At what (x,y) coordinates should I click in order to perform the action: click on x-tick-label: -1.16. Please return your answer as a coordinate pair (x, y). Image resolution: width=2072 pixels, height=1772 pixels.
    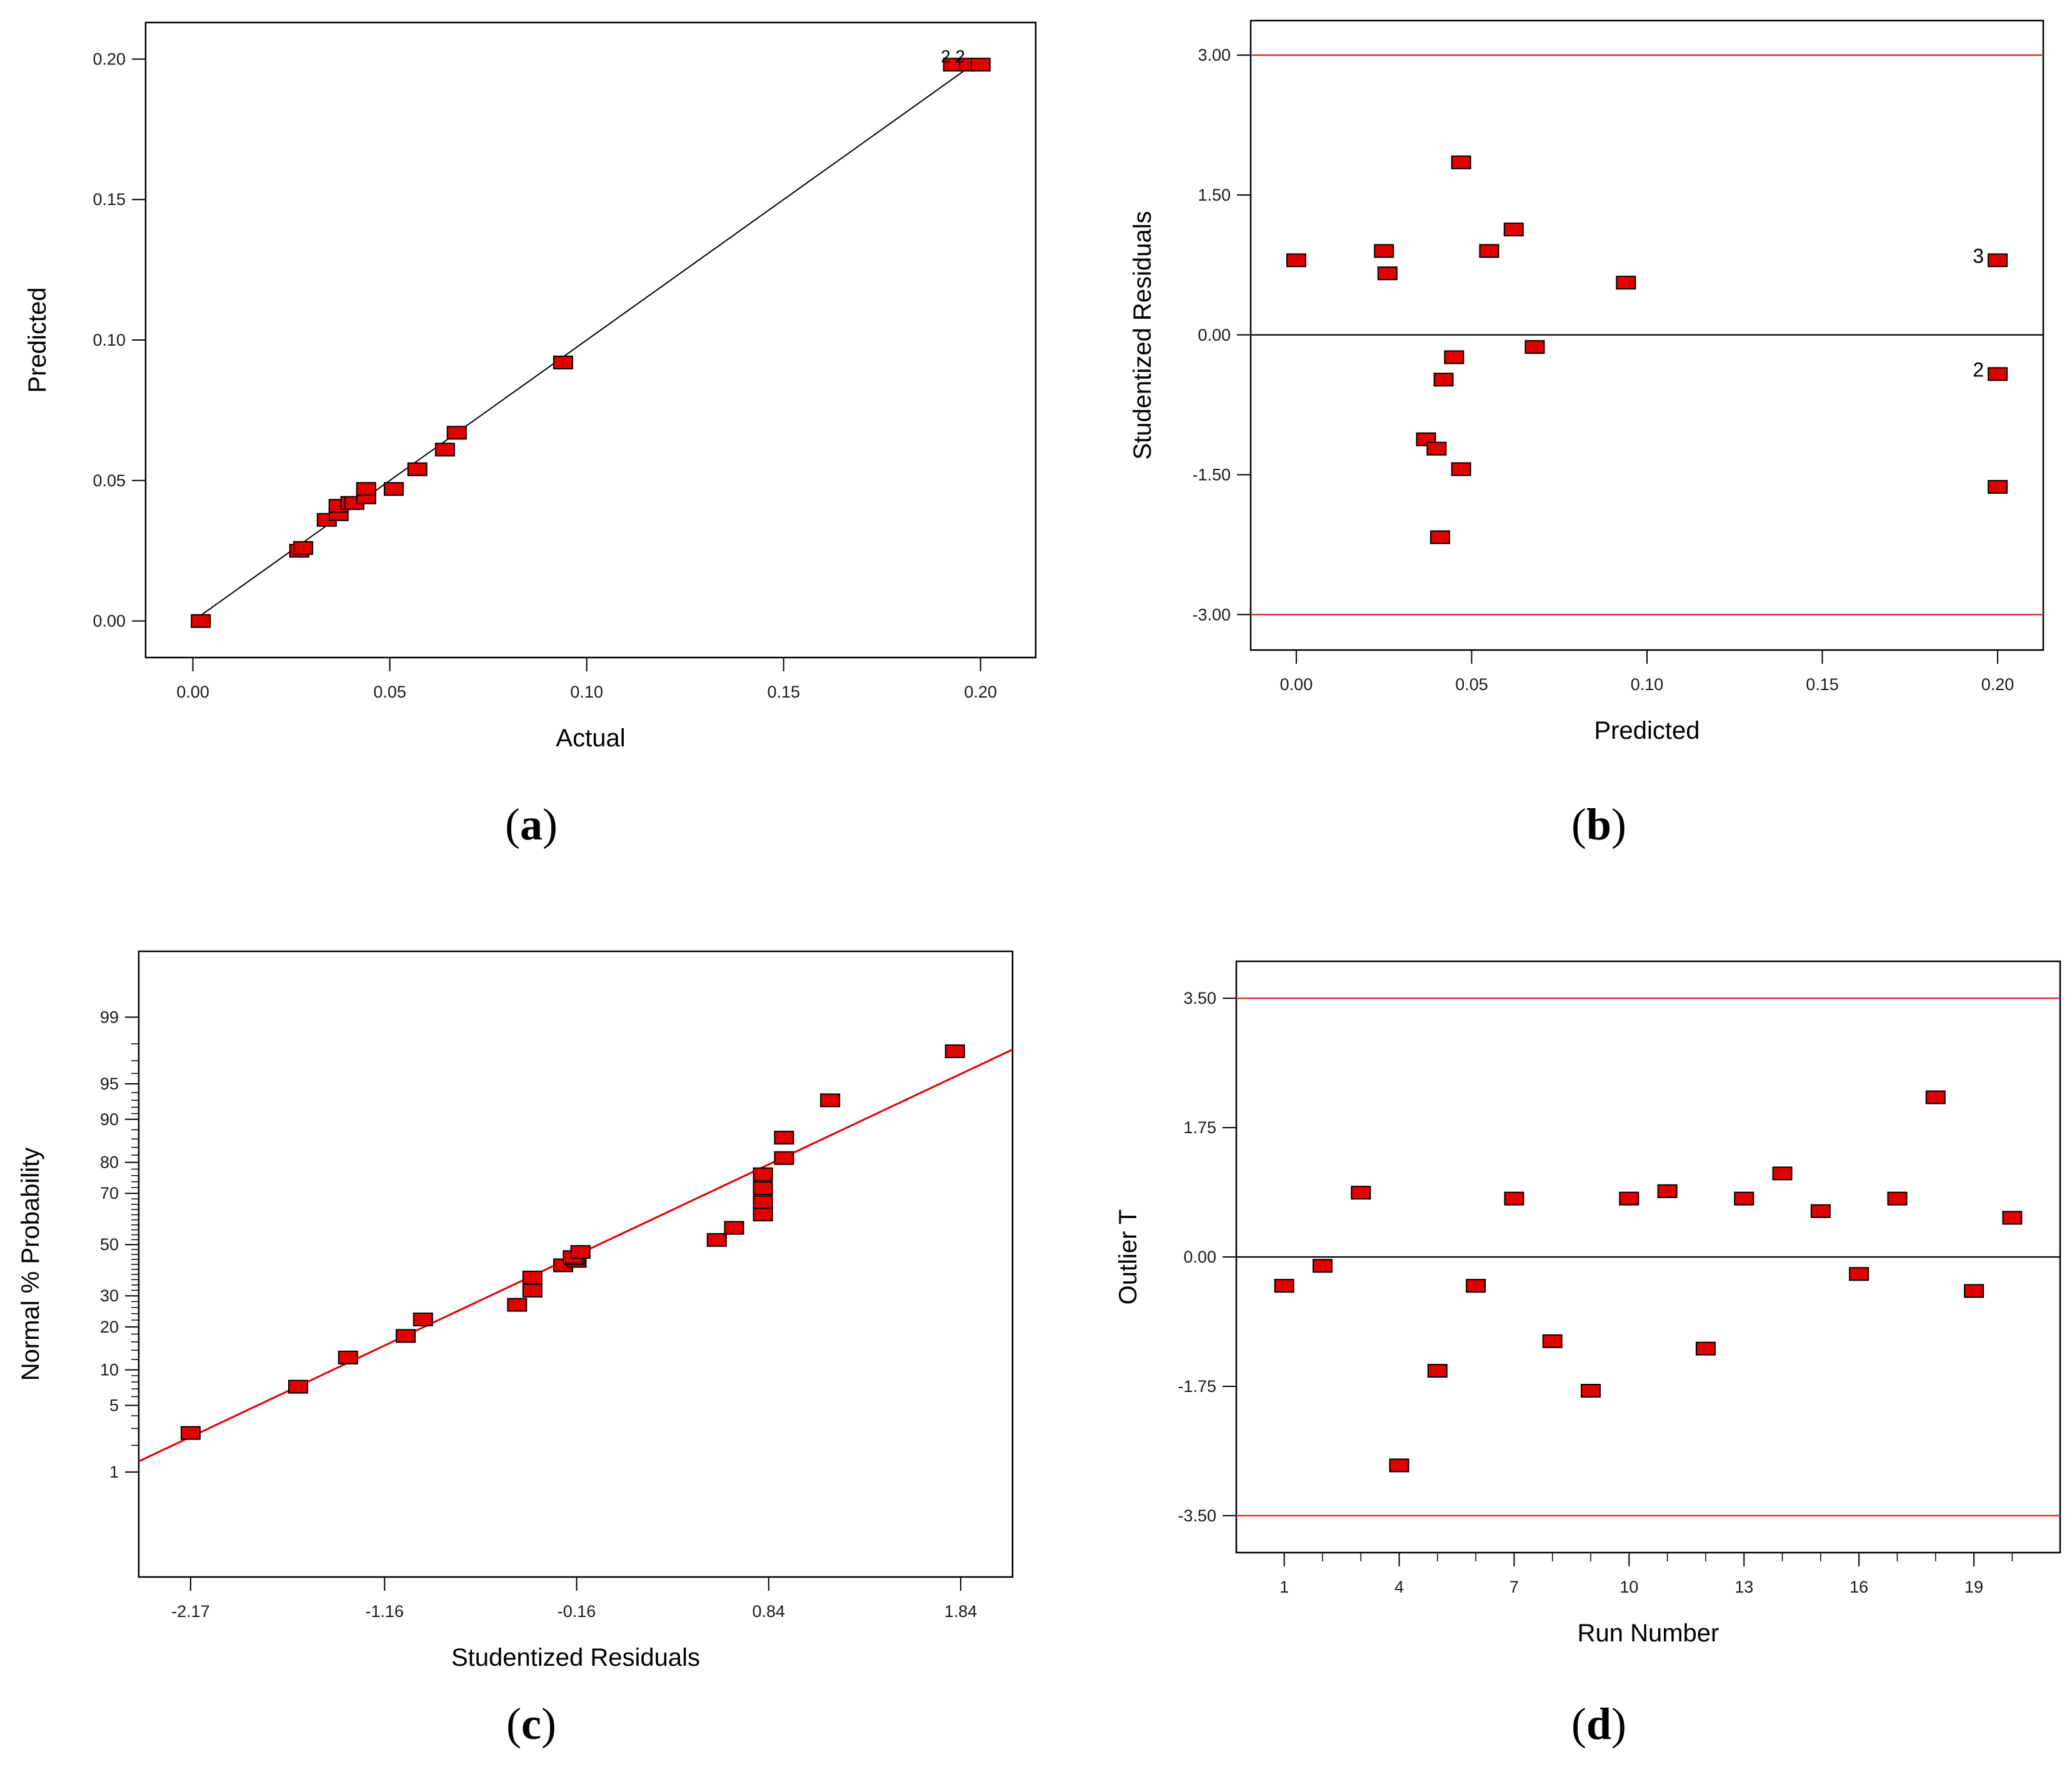
    Looking at the image, I should click on (385, 1611).